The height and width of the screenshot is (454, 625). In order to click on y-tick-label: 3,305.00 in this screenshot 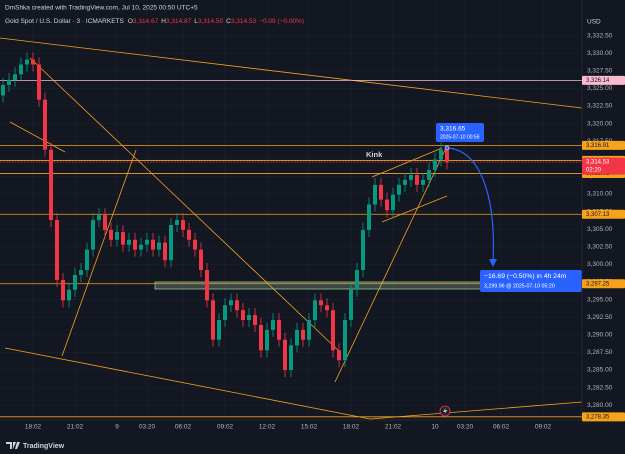, I will do `click(600, 229)`.